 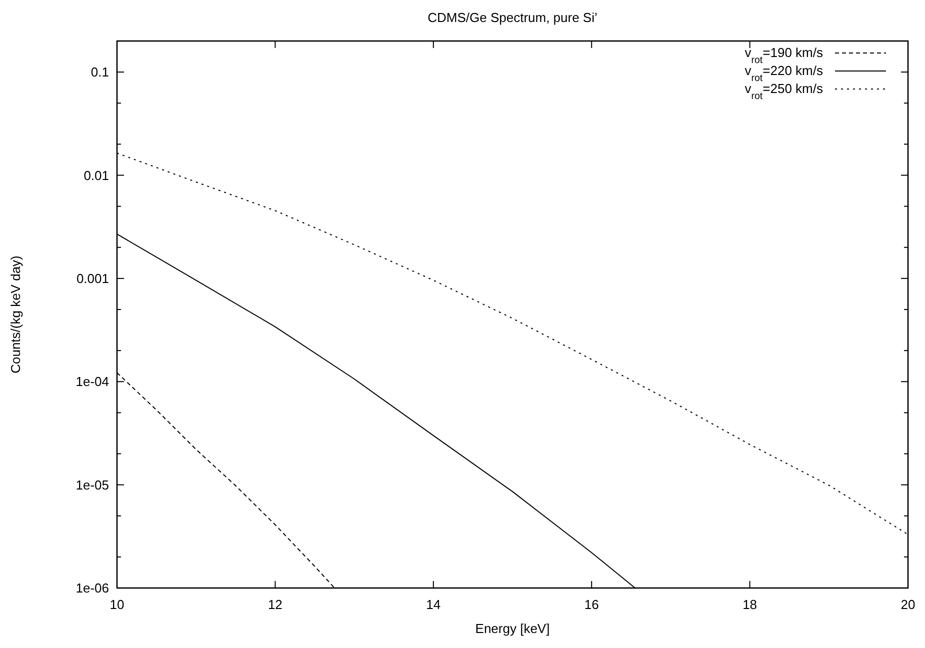 I want to click on y-tick-label: 1e-06, so click(x=92, y=588).